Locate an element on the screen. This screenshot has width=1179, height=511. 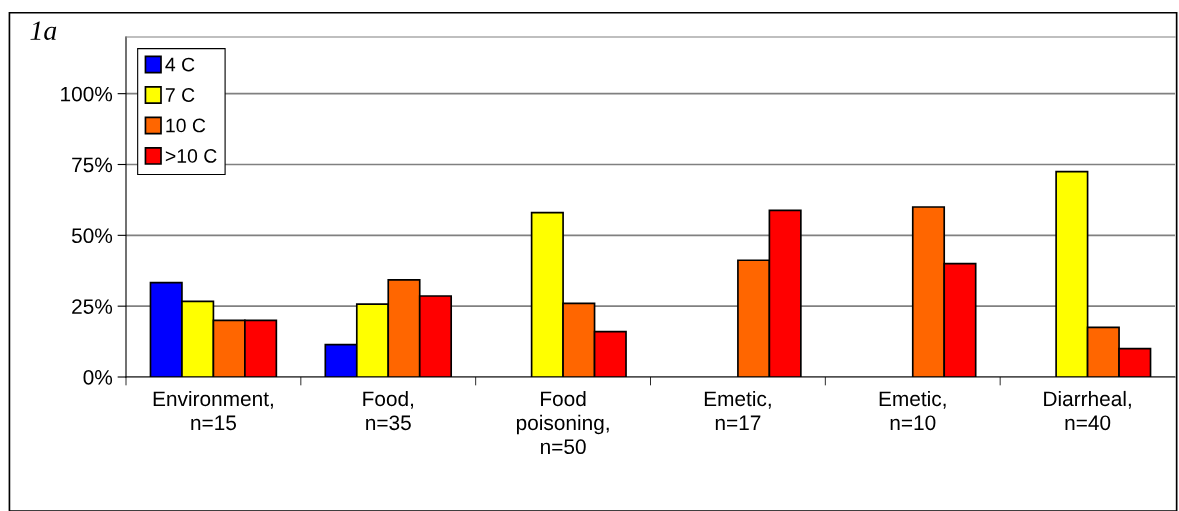
x-tick-label: Environment, n=15 is located at coordinates (213, 410).